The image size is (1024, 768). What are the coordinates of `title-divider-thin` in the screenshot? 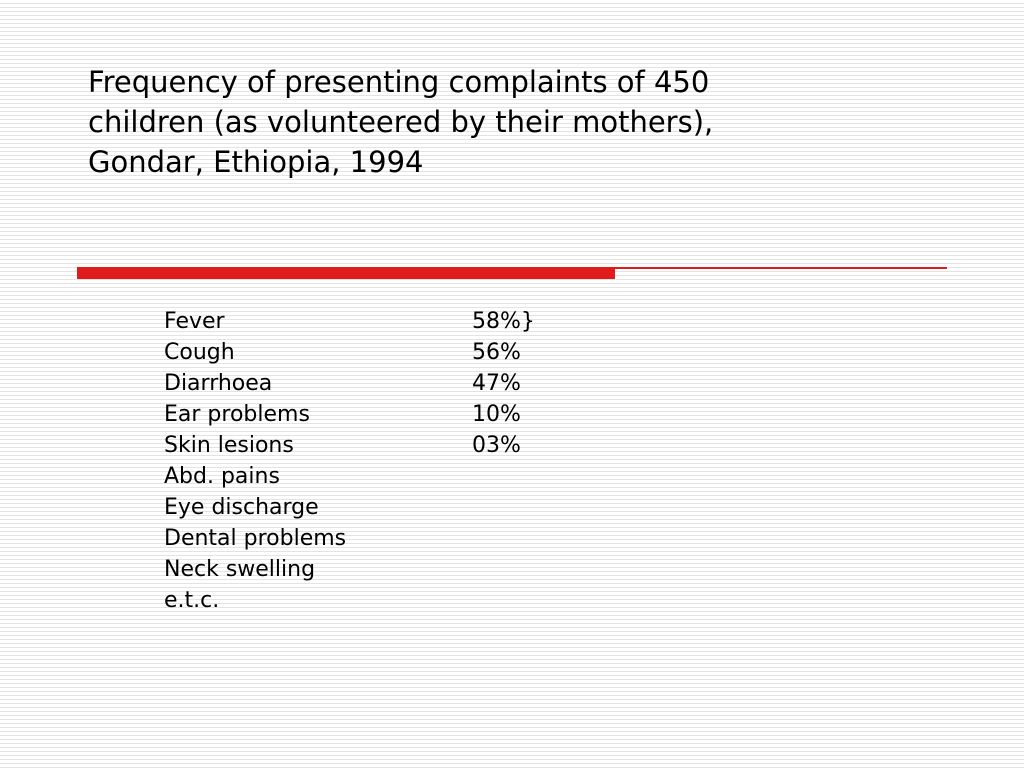 It's located at (781, 268).